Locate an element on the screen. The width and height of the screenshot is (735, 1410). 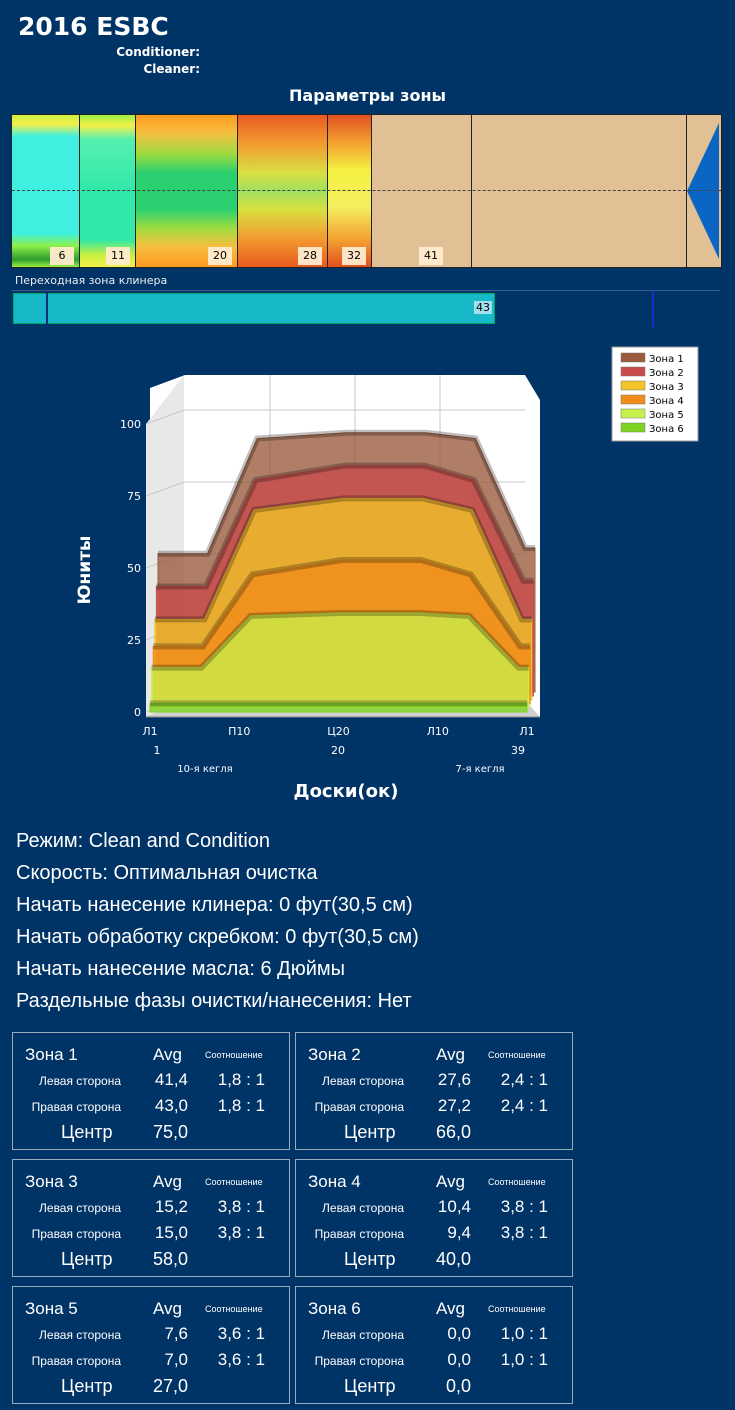
transition-separator is located at coordinates (365, 290).